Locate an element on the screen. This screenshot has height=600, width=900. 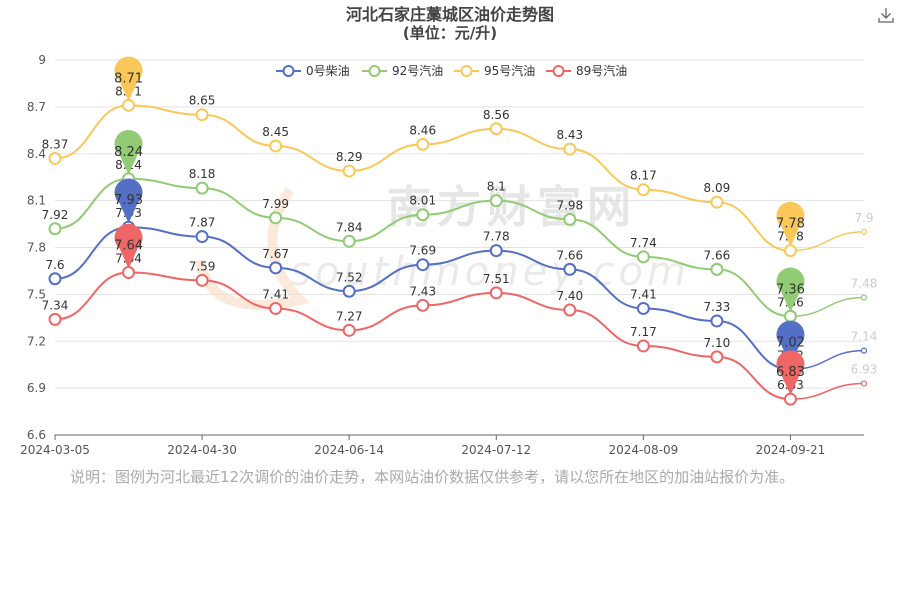
extreme-pin: 7.02 is located at coordinates (790, 343).